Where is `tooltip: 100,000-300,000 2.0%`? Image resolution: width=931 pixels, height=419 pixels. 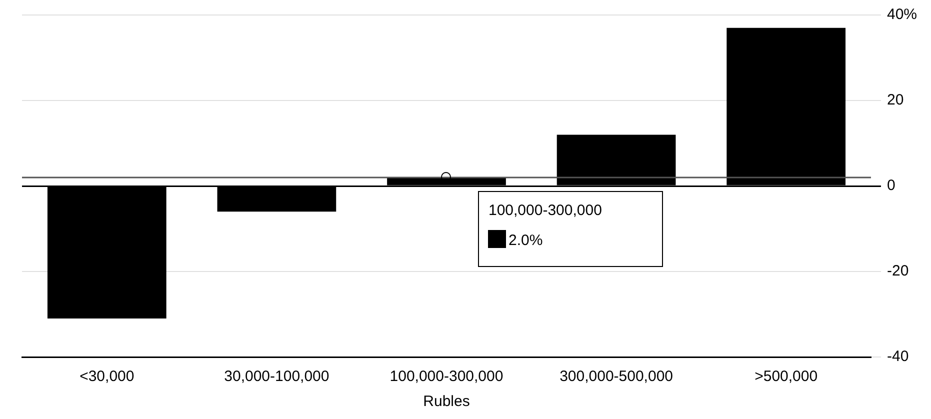
tooltip: 100,000-300,000 2.0% is located at coordinates (571, 229).